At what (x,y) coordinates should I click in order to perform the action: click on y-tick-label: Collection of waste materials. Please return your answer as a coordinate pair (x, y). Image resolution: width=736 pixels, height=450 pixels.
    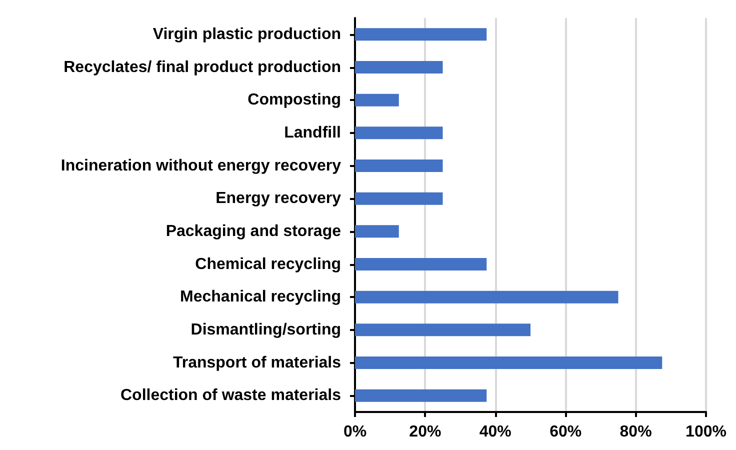
    Looking at the image, I should click on (231, 395).